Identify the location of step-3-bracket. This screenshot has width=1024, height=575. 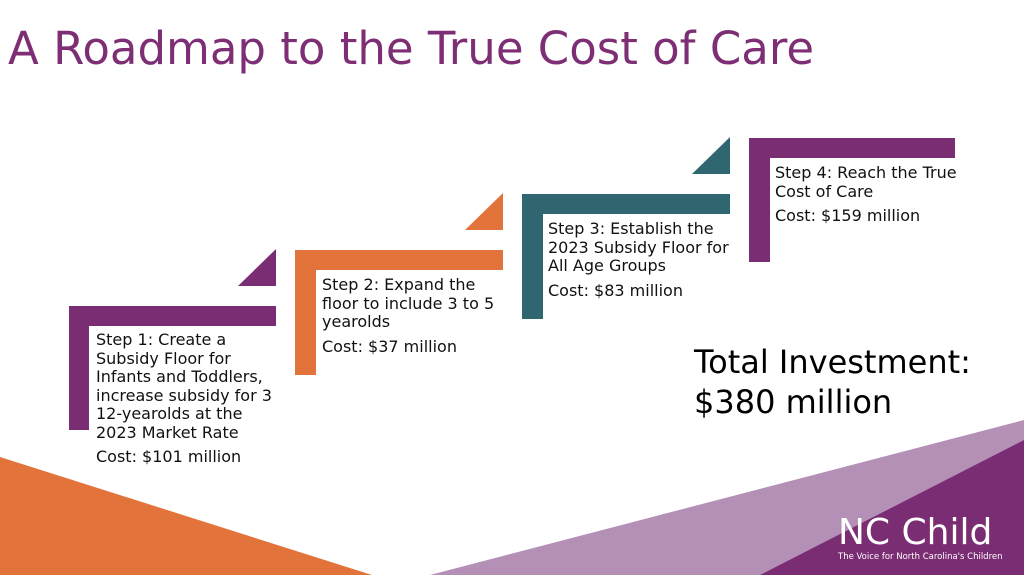
(626, 256).